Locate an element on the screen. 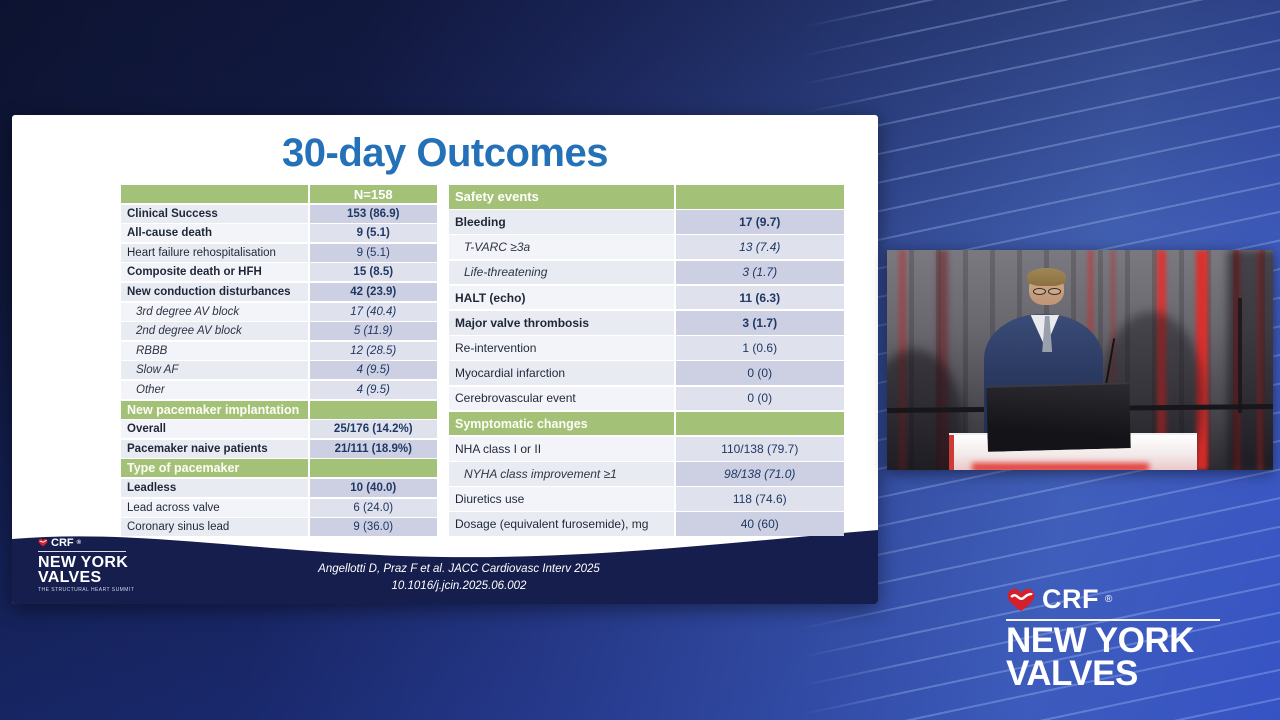 This screenshot has width=1280, height=720. row-label: Overall is located at coordinates (214, 429).